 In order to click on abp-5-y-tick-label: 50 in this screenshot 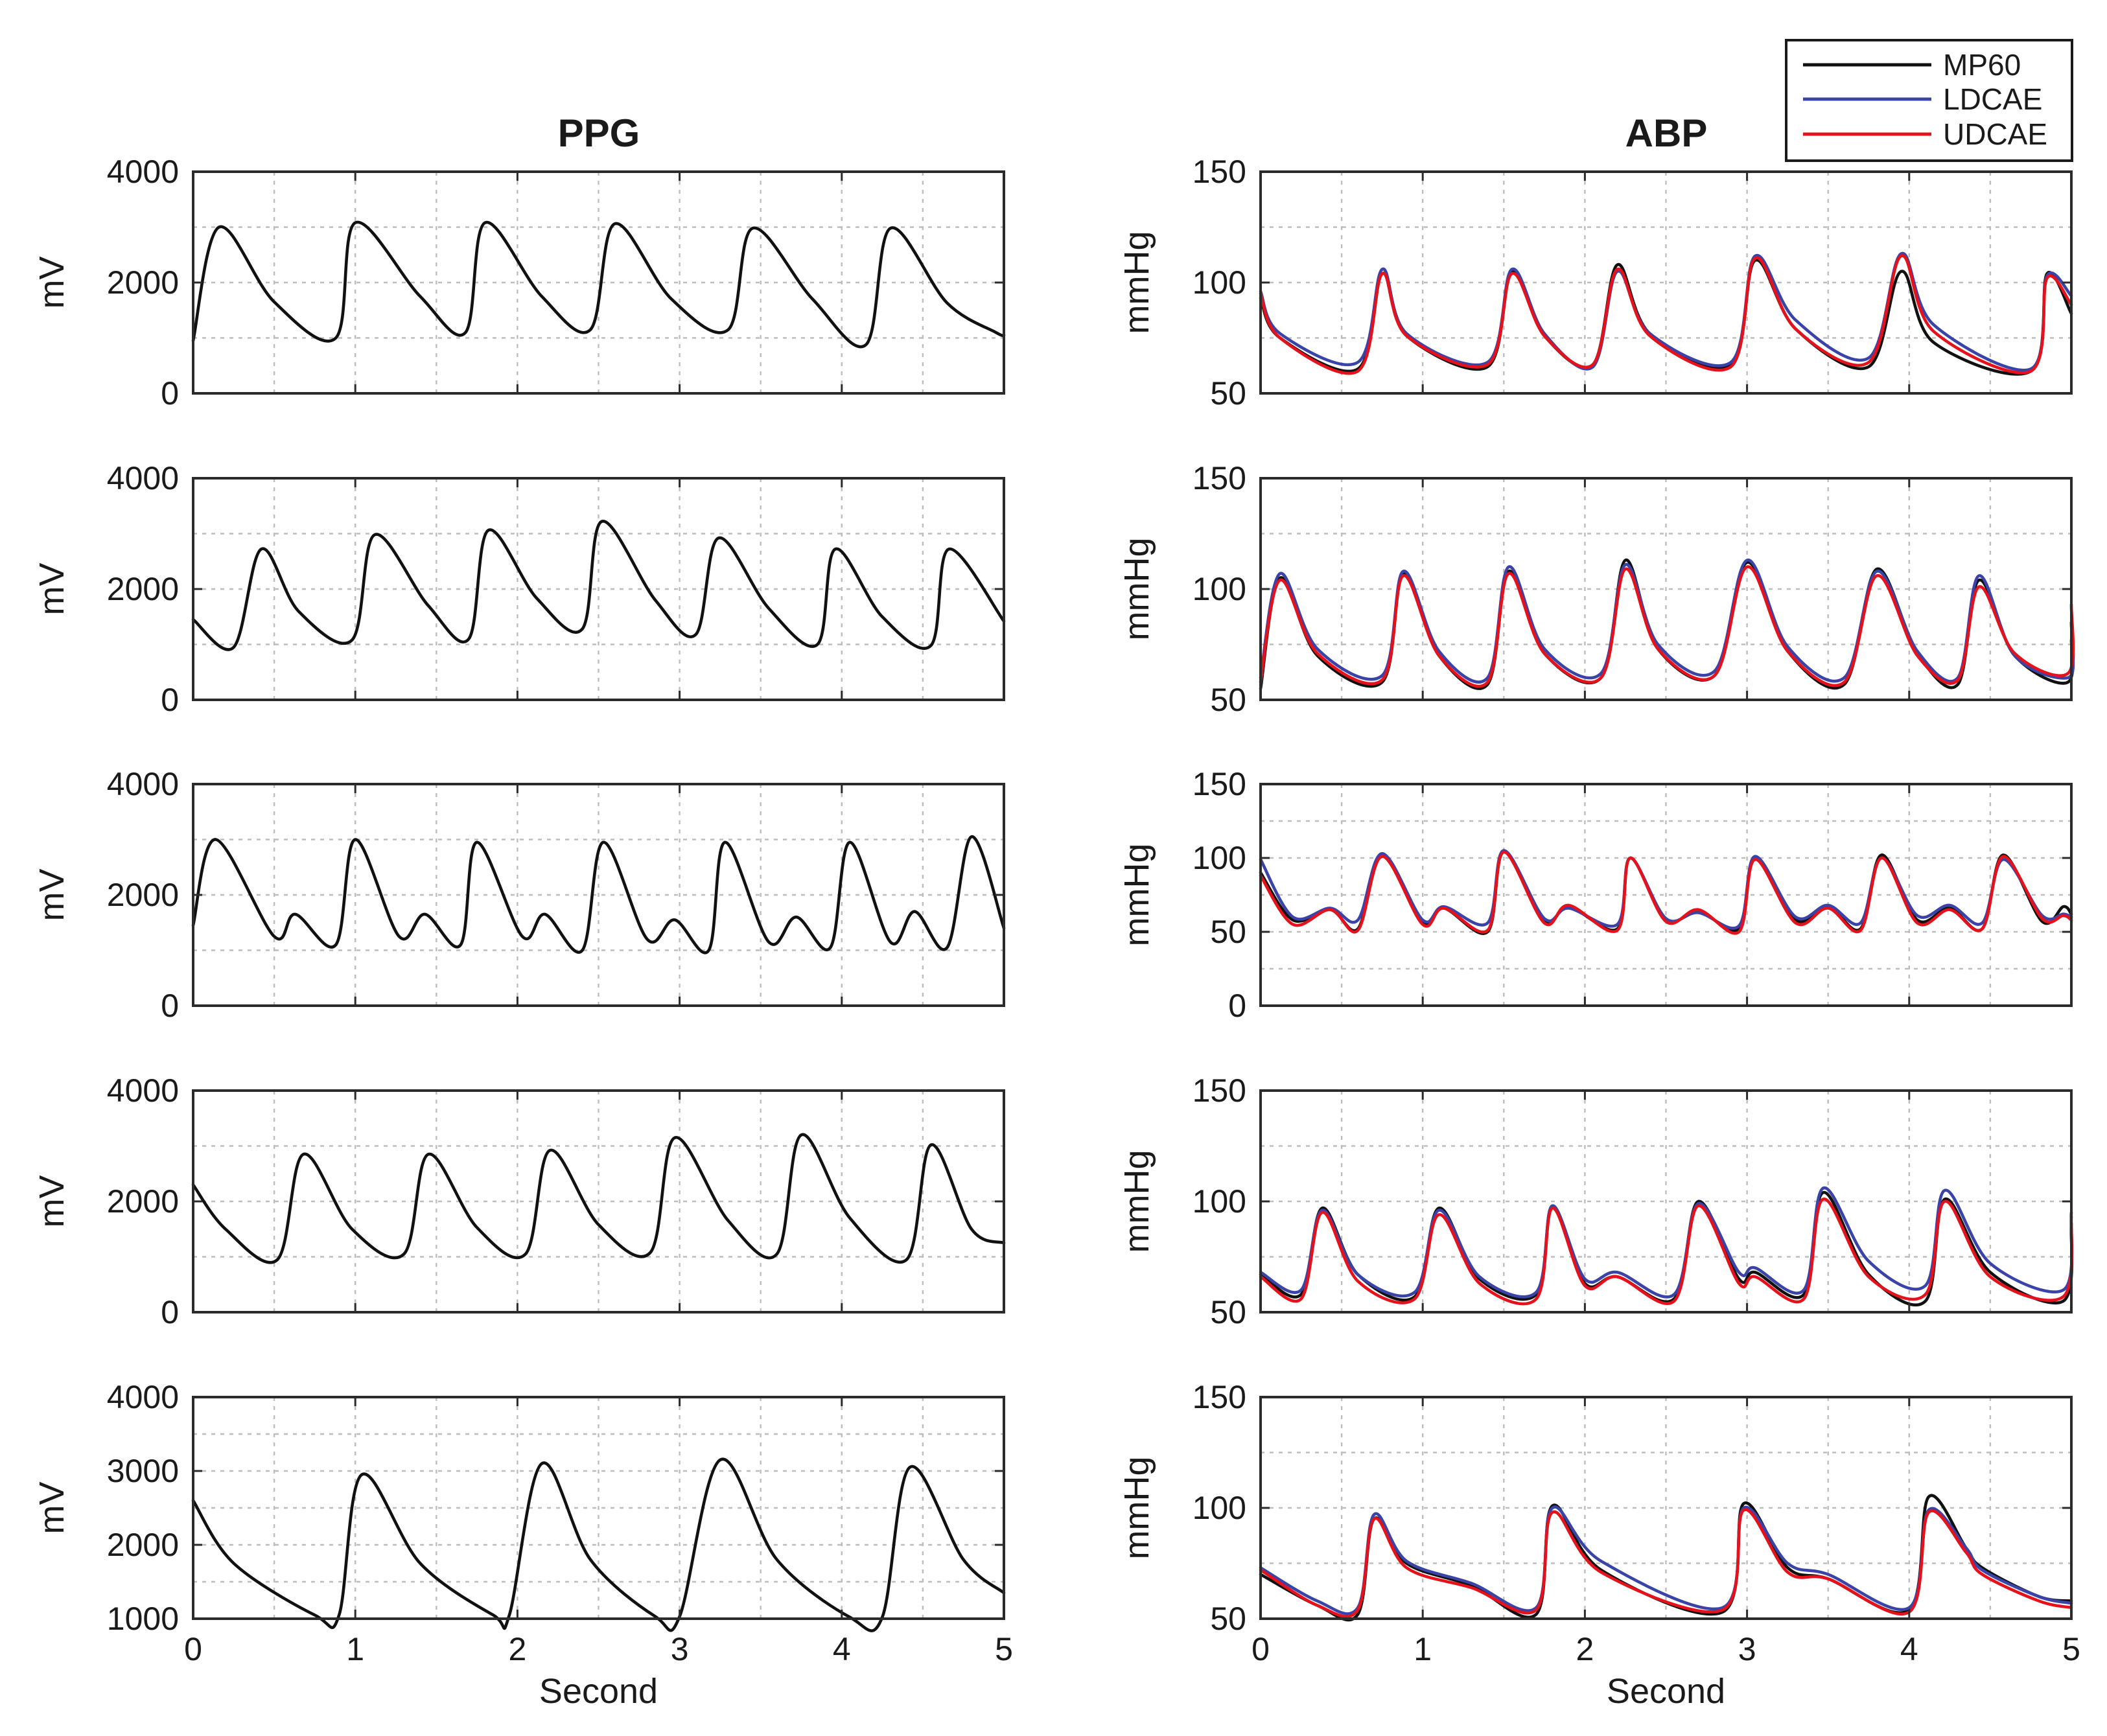, I will do `click(1228, 1619)`.